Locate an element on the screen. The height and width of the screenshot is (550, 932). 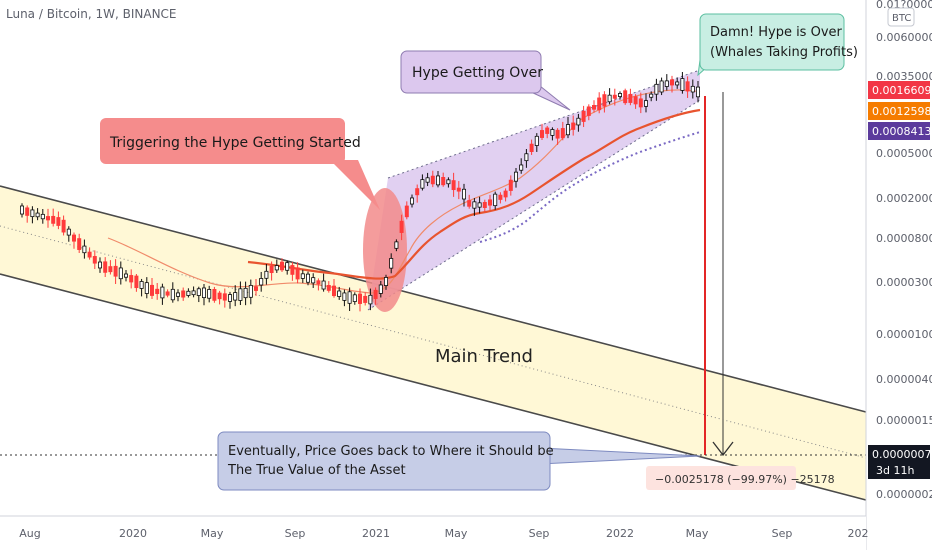
eventually-text-line2: The True Value of the Asset is located at coordinates (316, 470).